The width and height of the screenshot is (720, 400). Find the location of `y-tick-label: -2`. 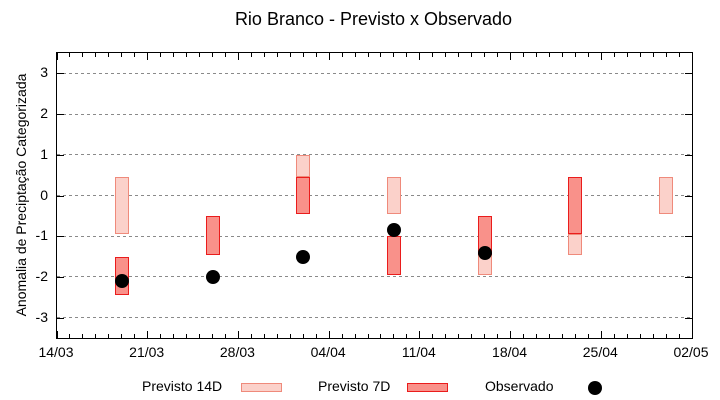

y-tick-label: -2 is located at coordinates (41, 275).